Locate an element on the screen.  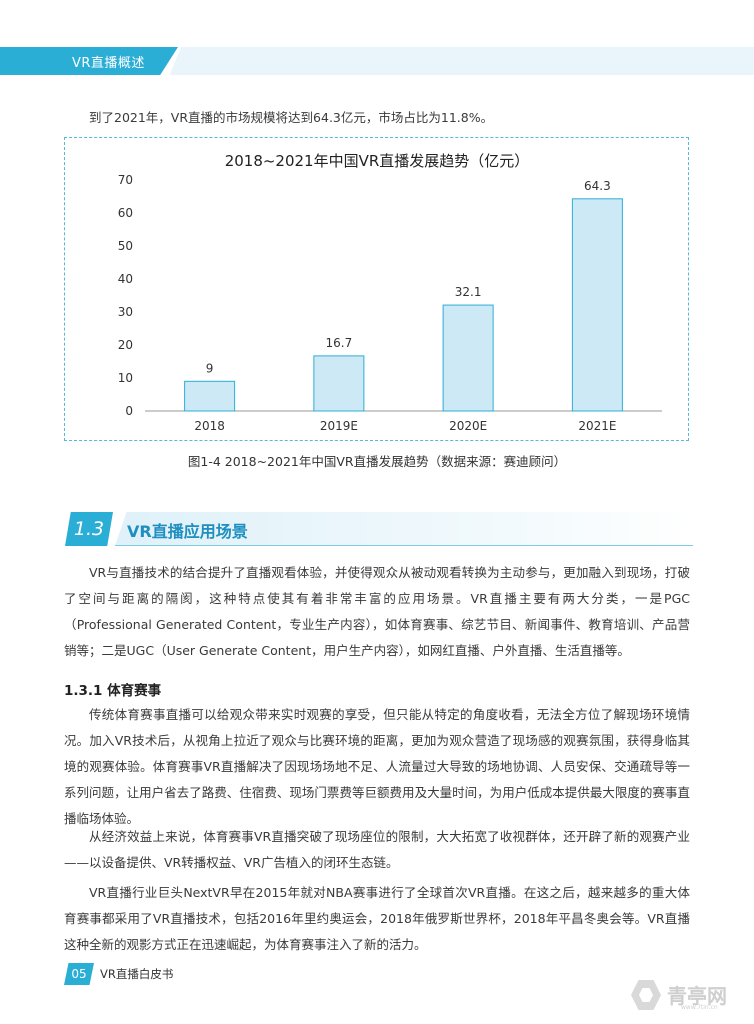
header-tab is located at coordinates (89, 61).